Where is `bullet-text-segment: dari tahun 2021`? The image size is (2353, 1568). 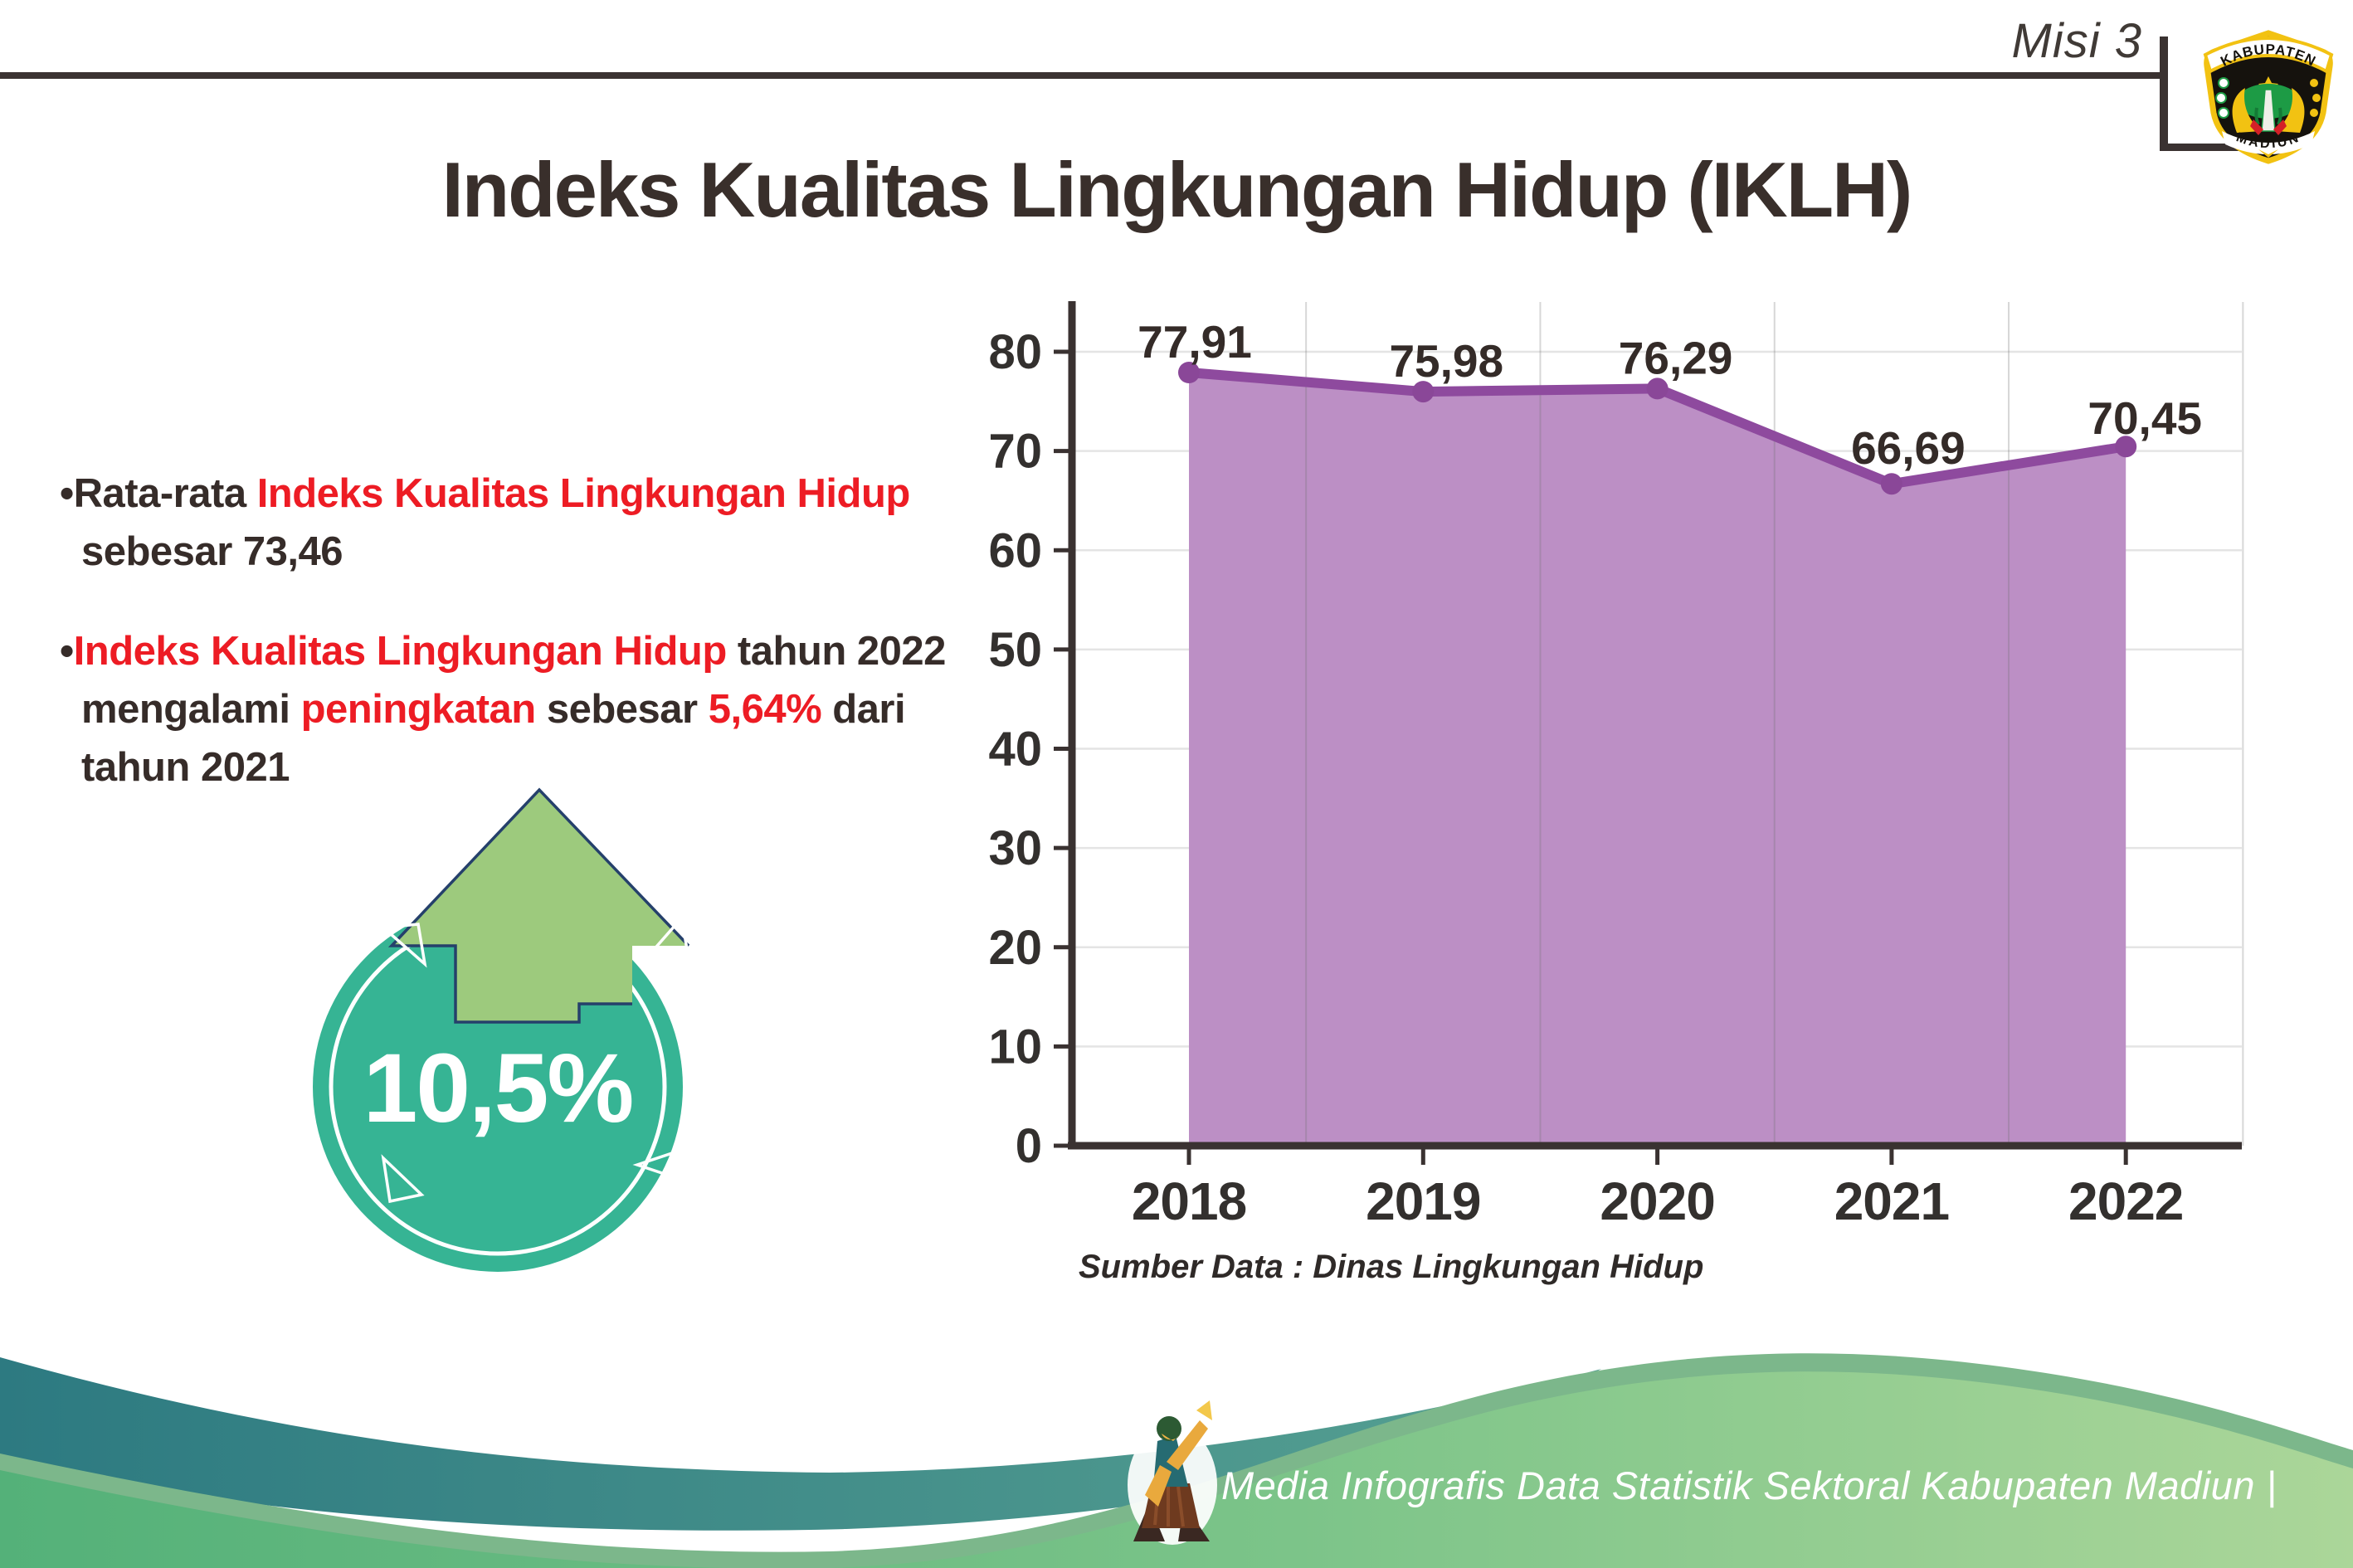 bullet-text-segment: dari tahun 2021 is located at coordinates (493, 738).